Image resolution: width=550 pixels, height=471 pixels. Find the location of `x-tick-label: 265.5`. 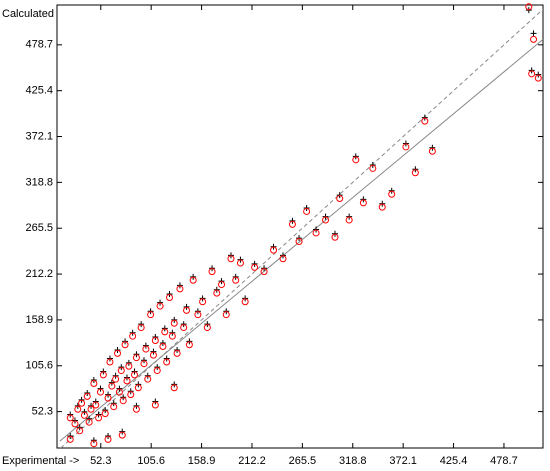

x-tick-label: 265.5 is located at coordinates (303, 461).